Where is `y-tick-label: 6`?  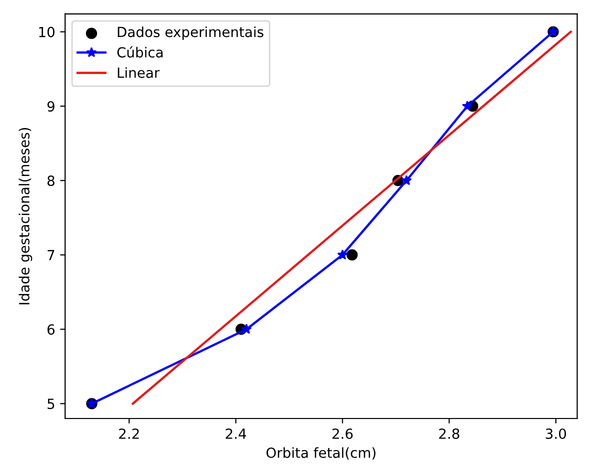 y-tick-label: 6 is located at coordinates (51, 329).